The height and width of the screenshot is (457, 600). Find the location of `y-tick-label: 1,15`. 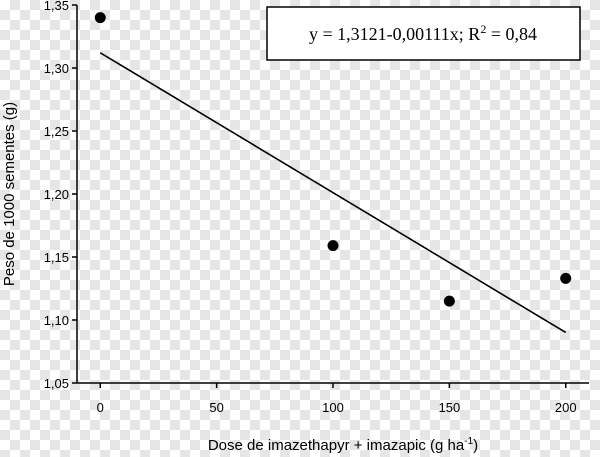

y-tick-label: 1,15 is located at coordinates (56, 257).